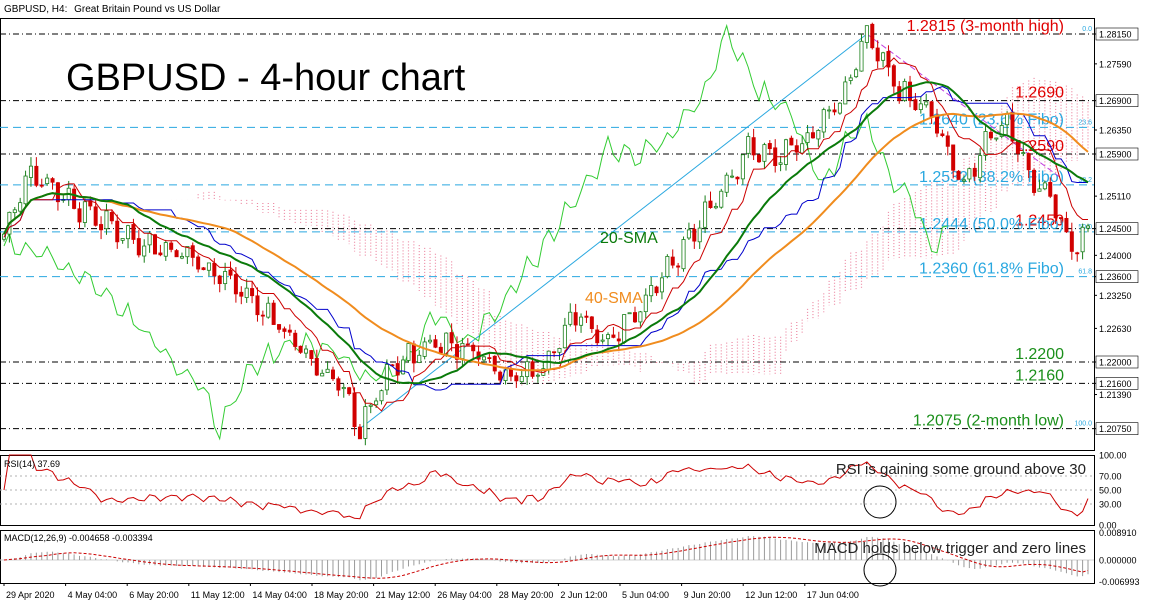 Image resolution: width=1149 pixels, height=607 pixels. Describe the element at coordinates (833, 595) in the screenshot. I see `x-tick-label: 17 Jun 04:00` at that location.